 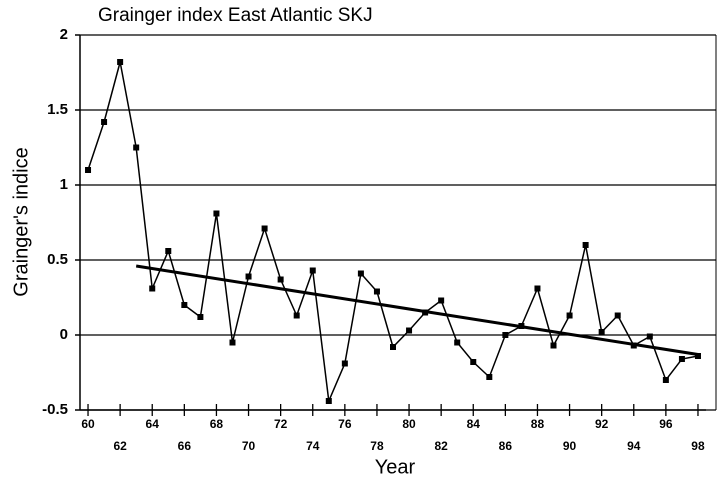 I want to click on x-tick-label: 70, so click(x=249, y=446).